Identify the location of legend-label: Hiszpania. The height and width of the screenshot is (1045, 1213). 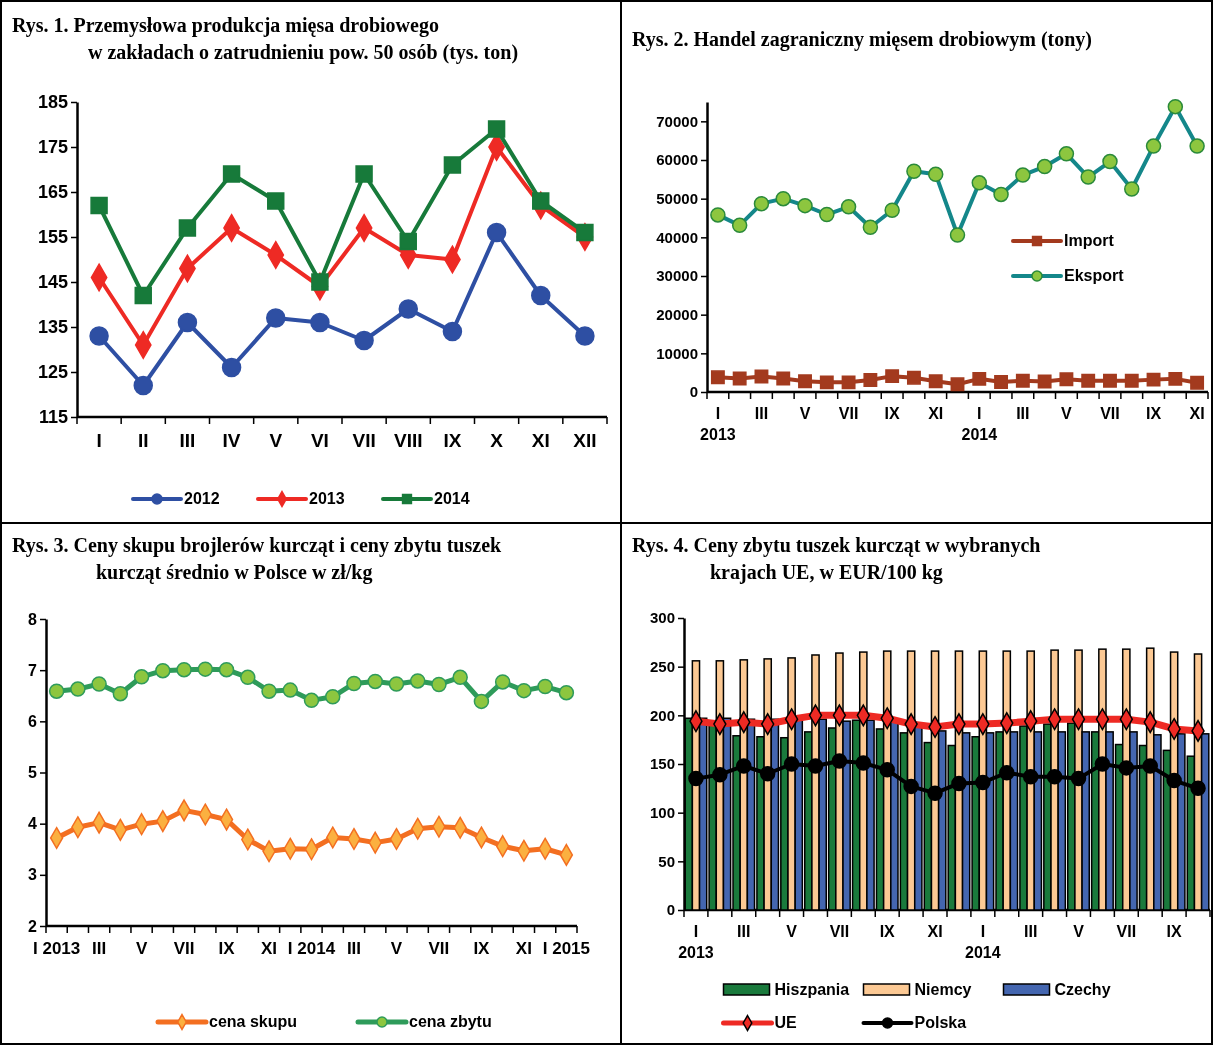
(812, 989).